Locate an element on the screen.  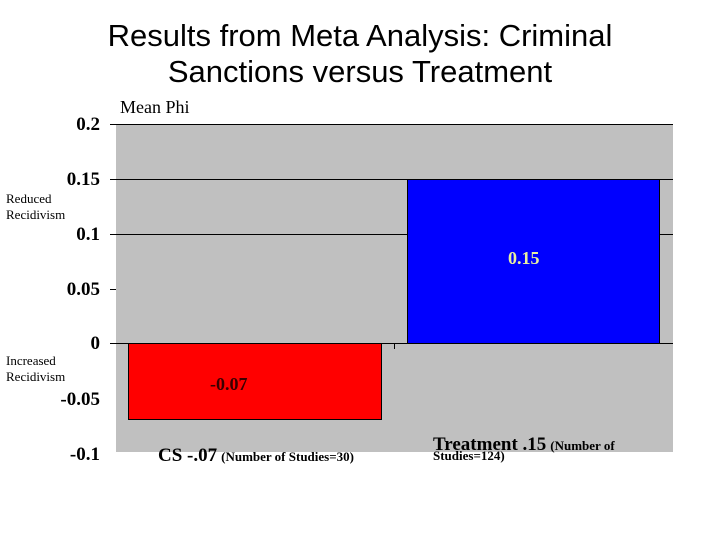
note-line: Reduced is located at coordinates (29, 198).